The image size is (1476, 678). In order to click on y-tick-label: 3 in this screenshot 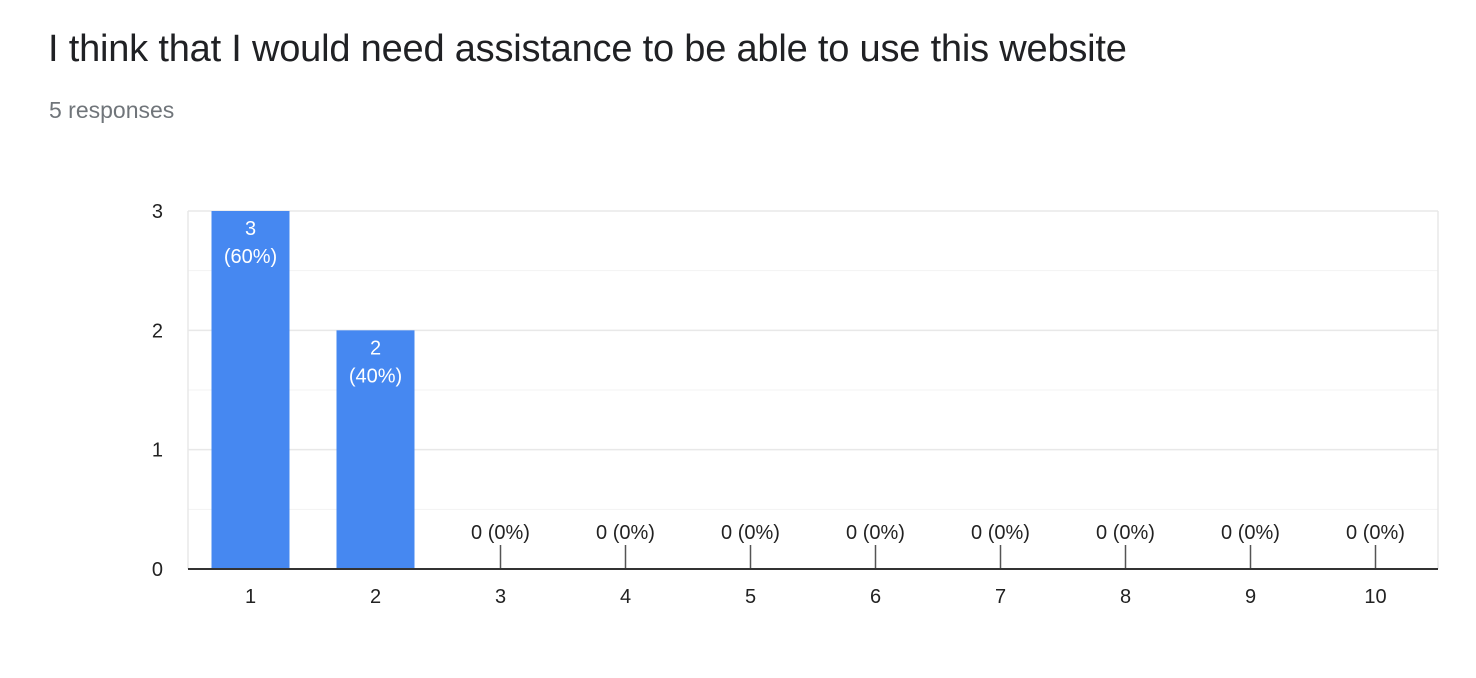, I will do `click(157, 212)`.